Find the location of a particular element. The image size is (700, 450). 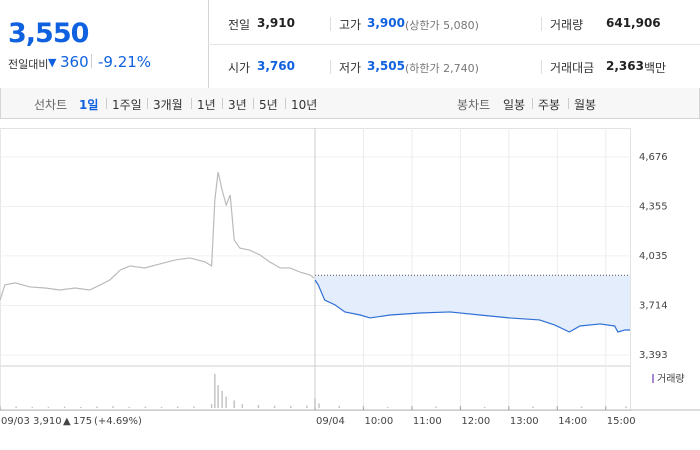

candle-tab: 월봉 is located at coordinates (585, 105).